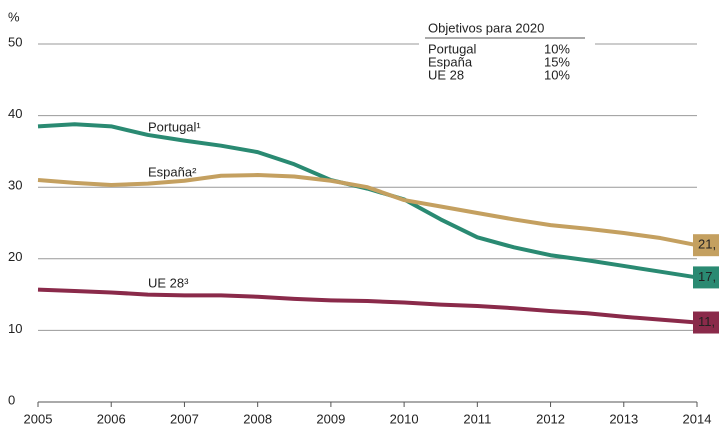 This screenshot has width=719, height=430. What do you see at coordinates (557, 61) in the screenshot?
I see `legend-target: 15%` at bounding box center [557, 61].